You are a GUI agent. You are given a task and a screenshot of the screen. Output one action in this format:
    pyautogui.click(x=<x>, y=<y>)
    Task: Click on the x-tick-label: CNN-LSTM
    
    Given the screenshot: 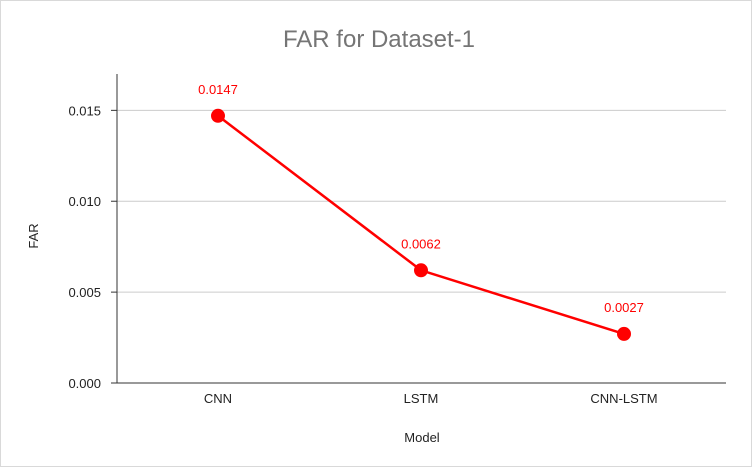 What is the action you would take?
    pyautogui.click(x=623, y=398)
    